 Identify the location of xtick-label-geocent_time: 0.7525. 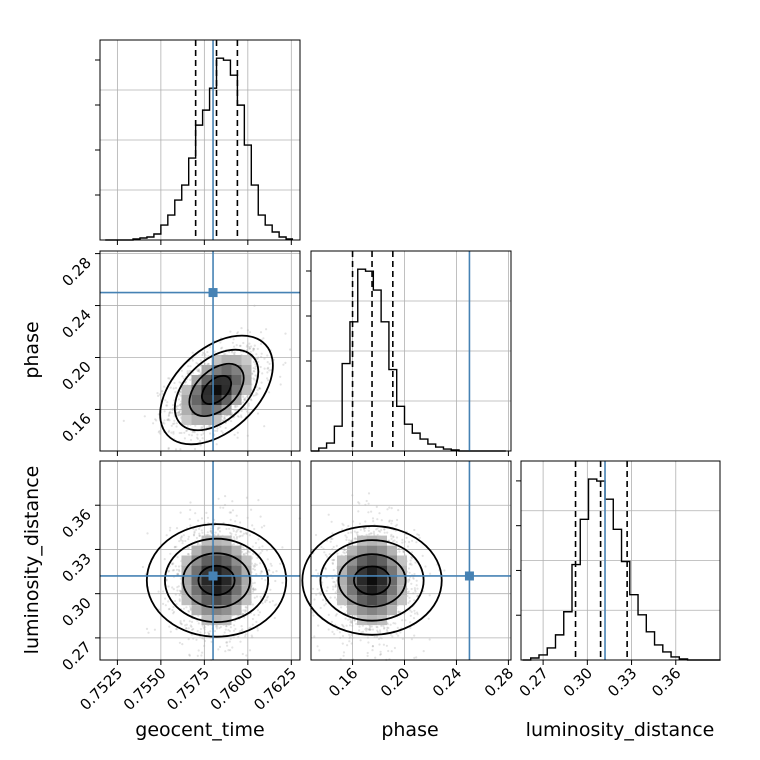
(101, 689).